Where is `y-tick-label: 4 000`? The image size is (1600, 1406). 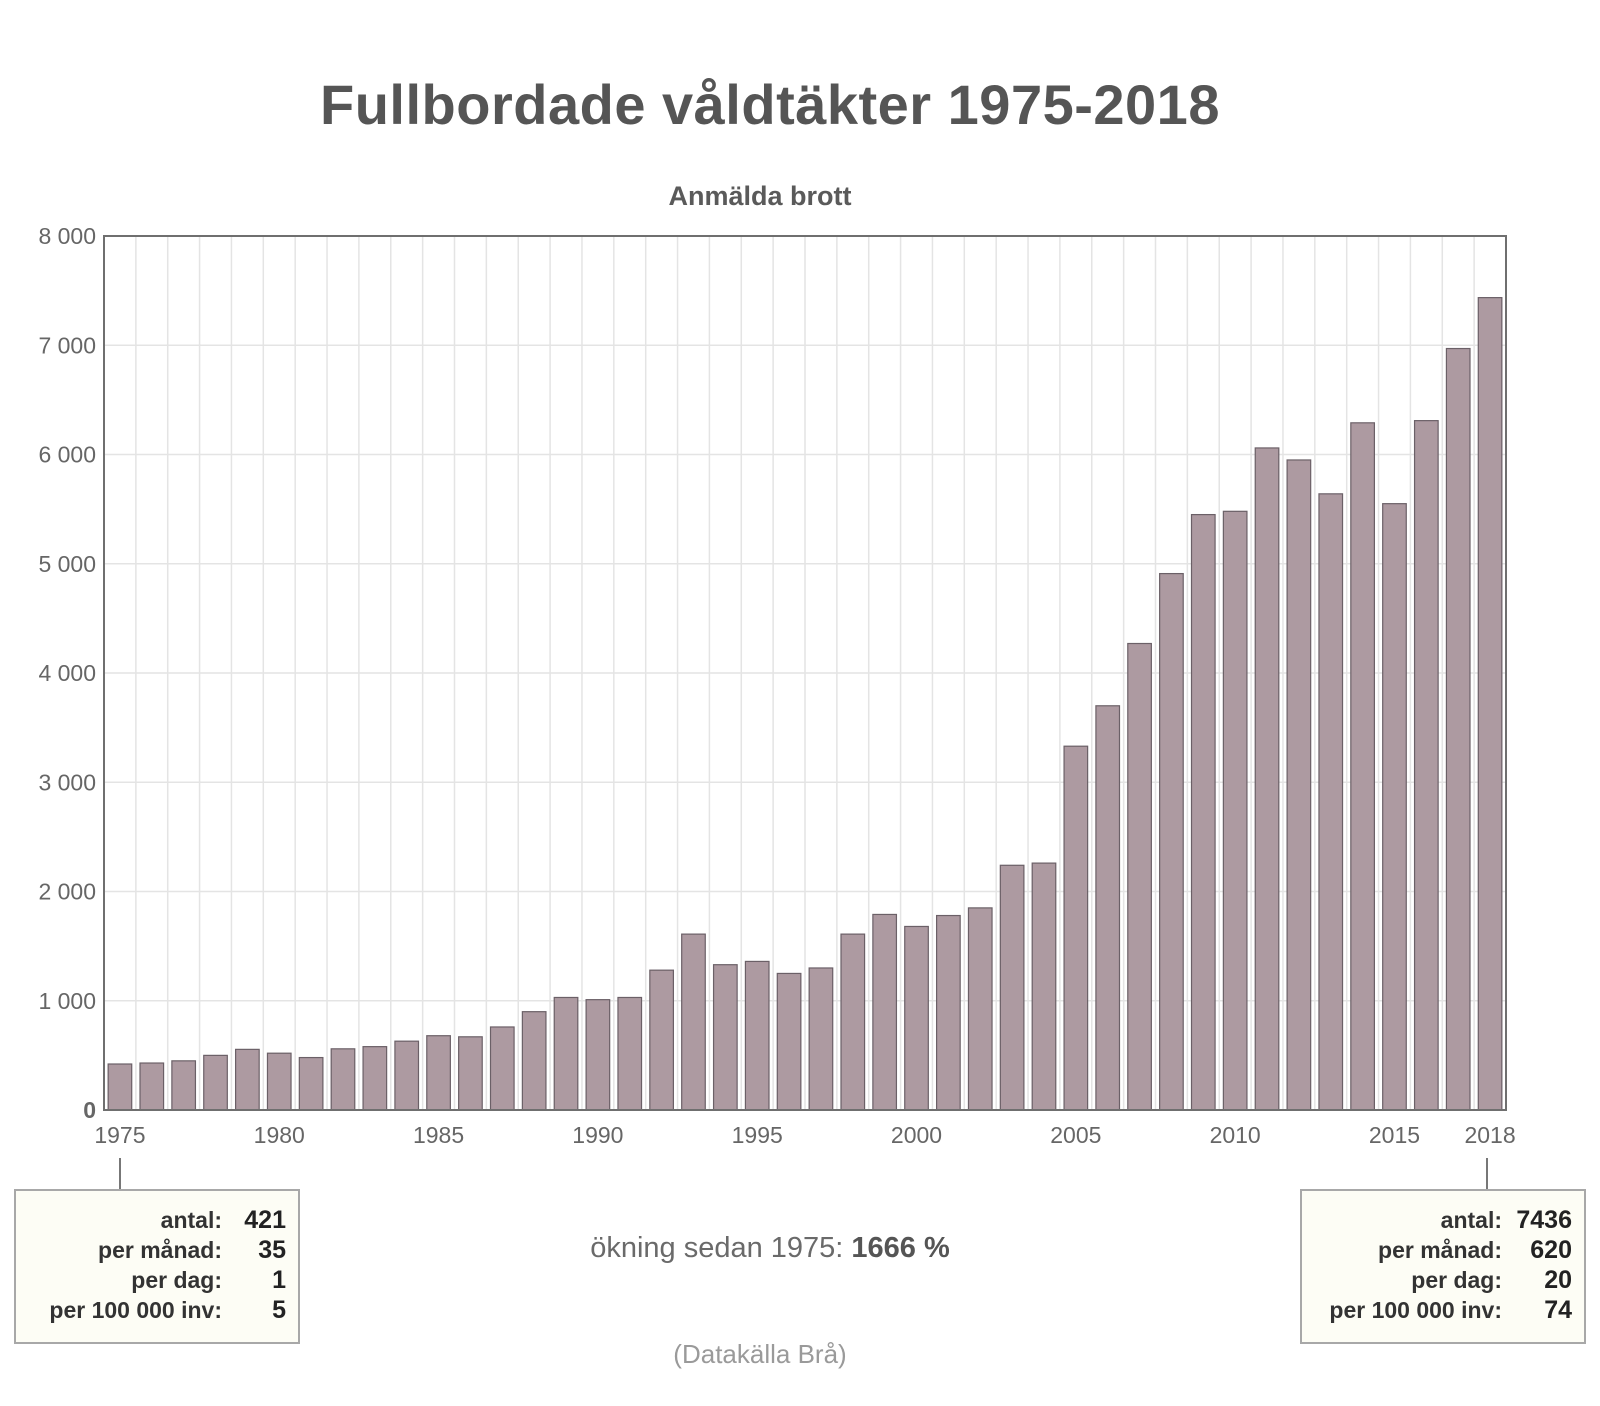 y-tick-label: 4 000 is located at coordinates (67, 673).